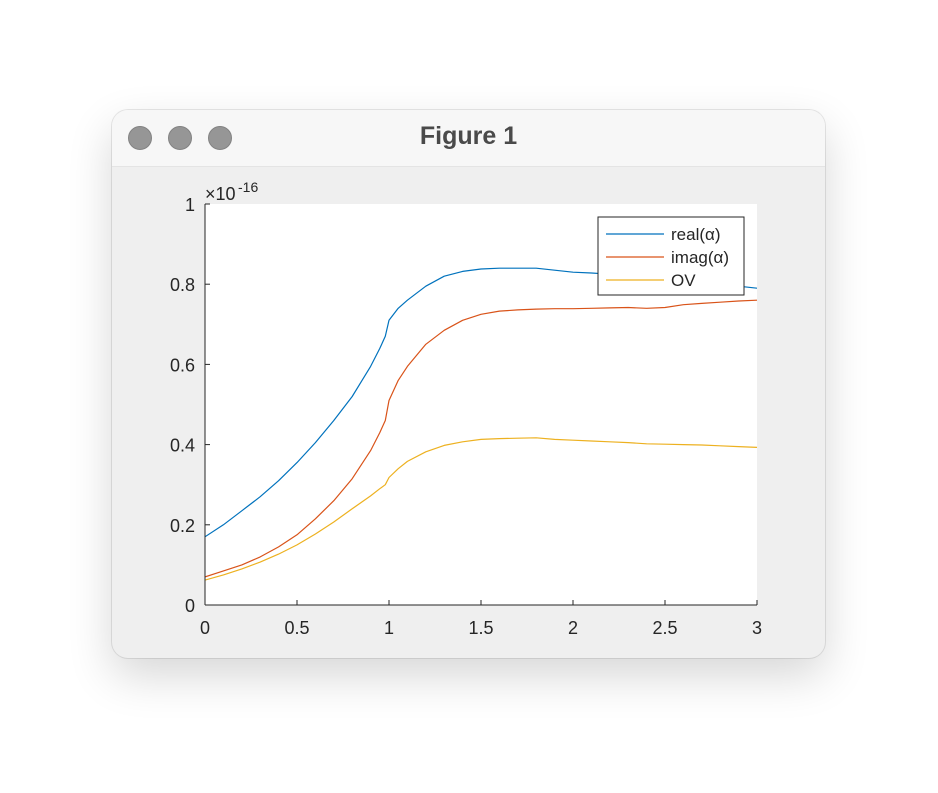 This screenshot has height=793, width=938. What do you see at coordinates (683, 280) in the screenshot?
I see `legend-label: OV` at bounding box center [683, 280].